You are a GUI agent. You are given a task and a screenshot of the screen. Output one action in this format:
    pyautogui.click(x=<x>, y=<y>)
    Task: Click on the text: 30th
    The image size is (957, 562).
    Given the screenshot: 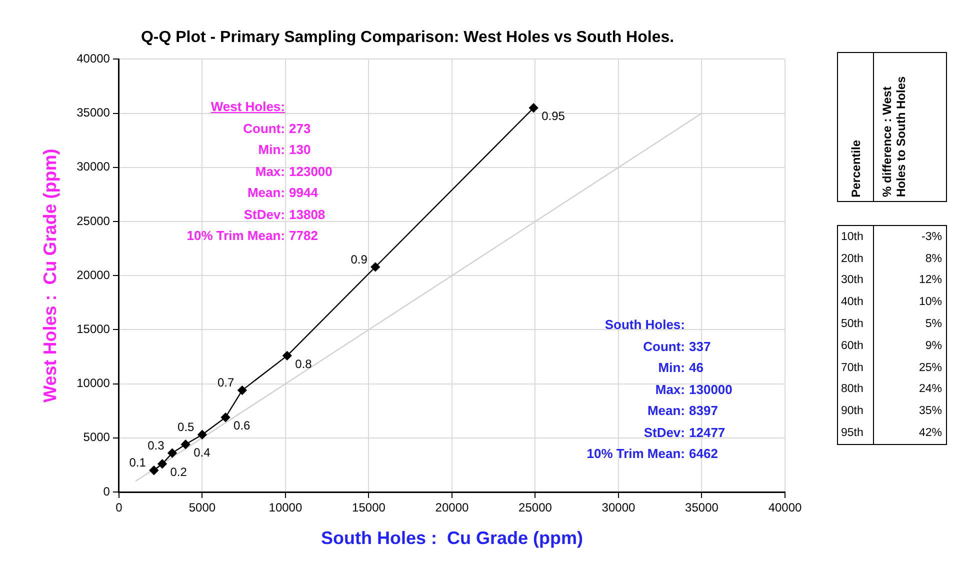 What is the action you would take?
    pyautogui.click(x=856, y=281)
    